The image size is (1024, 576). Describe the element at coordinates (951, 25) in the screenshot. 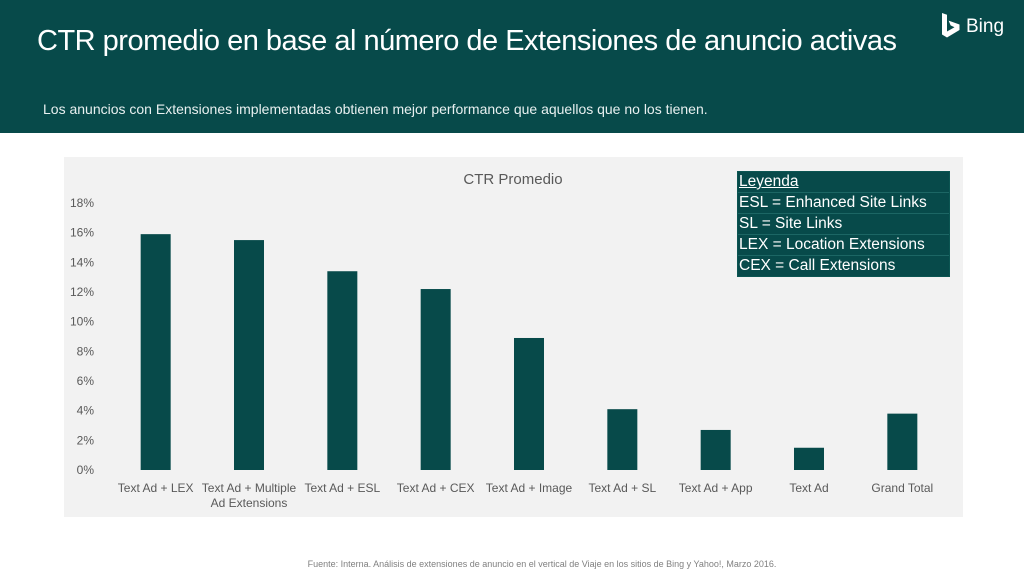

I see `bing-logo-icon` at that location.